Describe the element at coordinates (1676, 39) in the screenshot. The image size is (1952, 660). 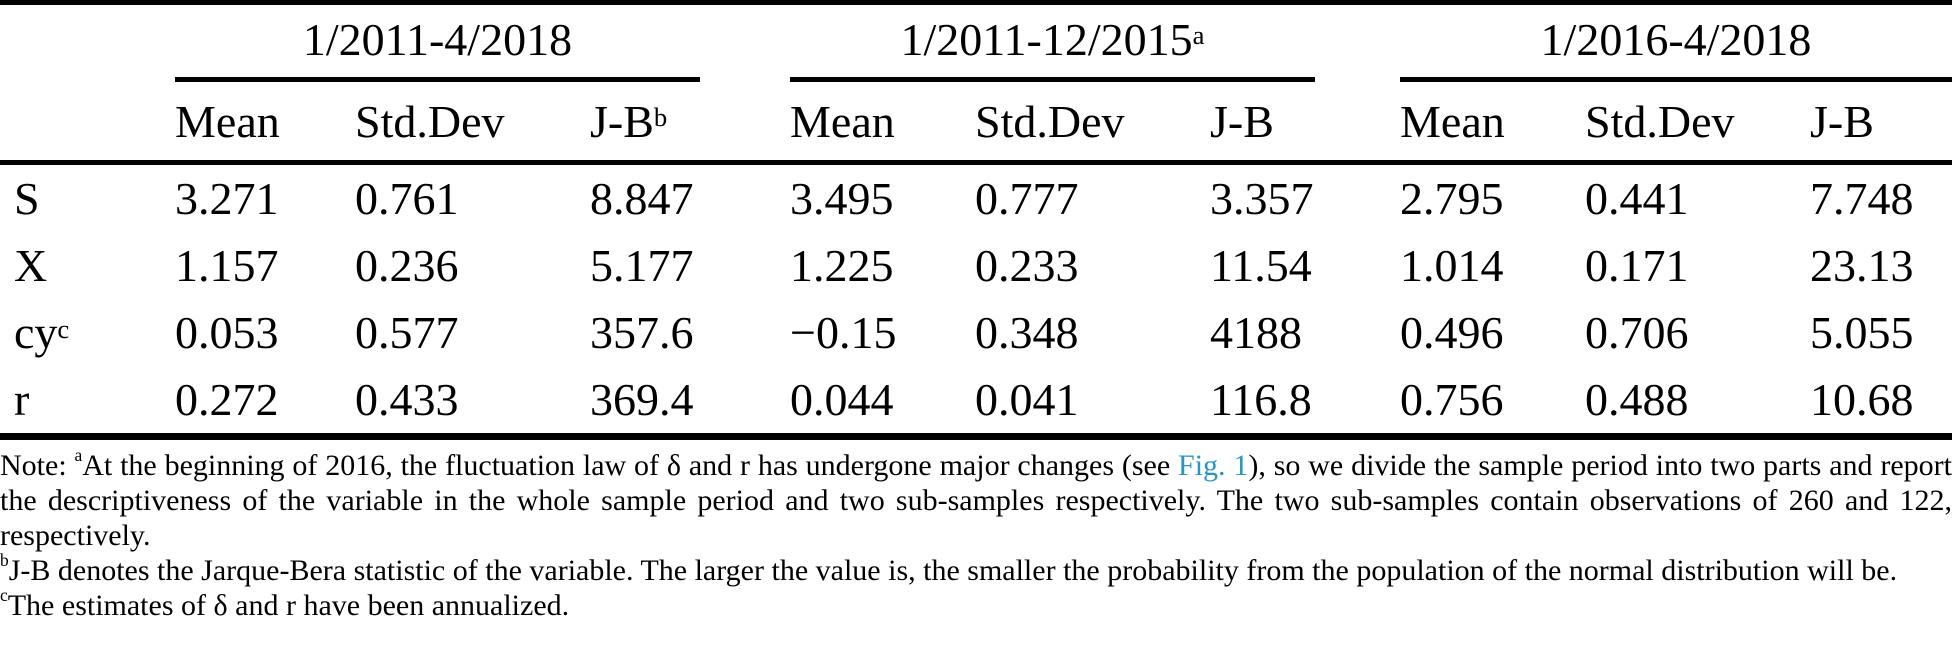
I see `period-label: 1/2016-4/2018` at that location.